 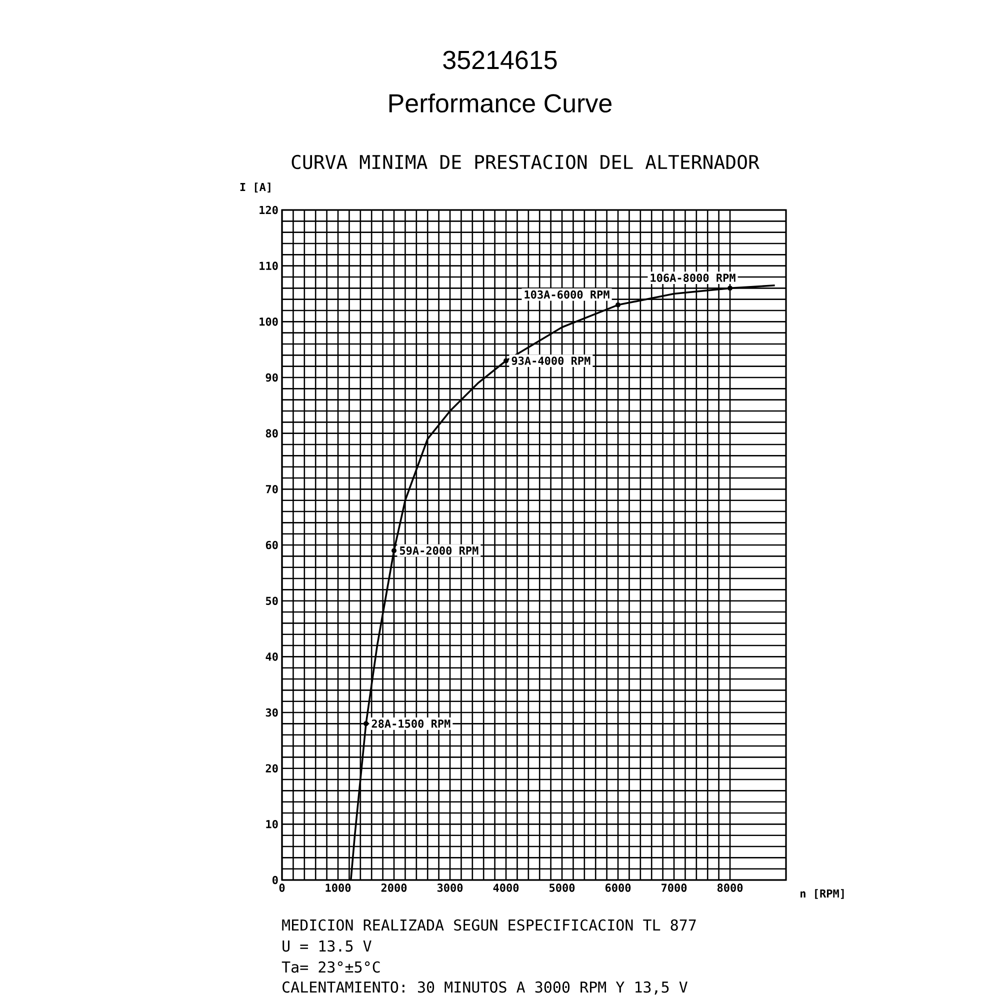 What do you see at coordinates (485, 988) in the screenshot?
I see `text: CALENTAMIENTO: 30 MINUTOS A 3000 RPM Y 13,5 V` at bounding box center [485, 988].